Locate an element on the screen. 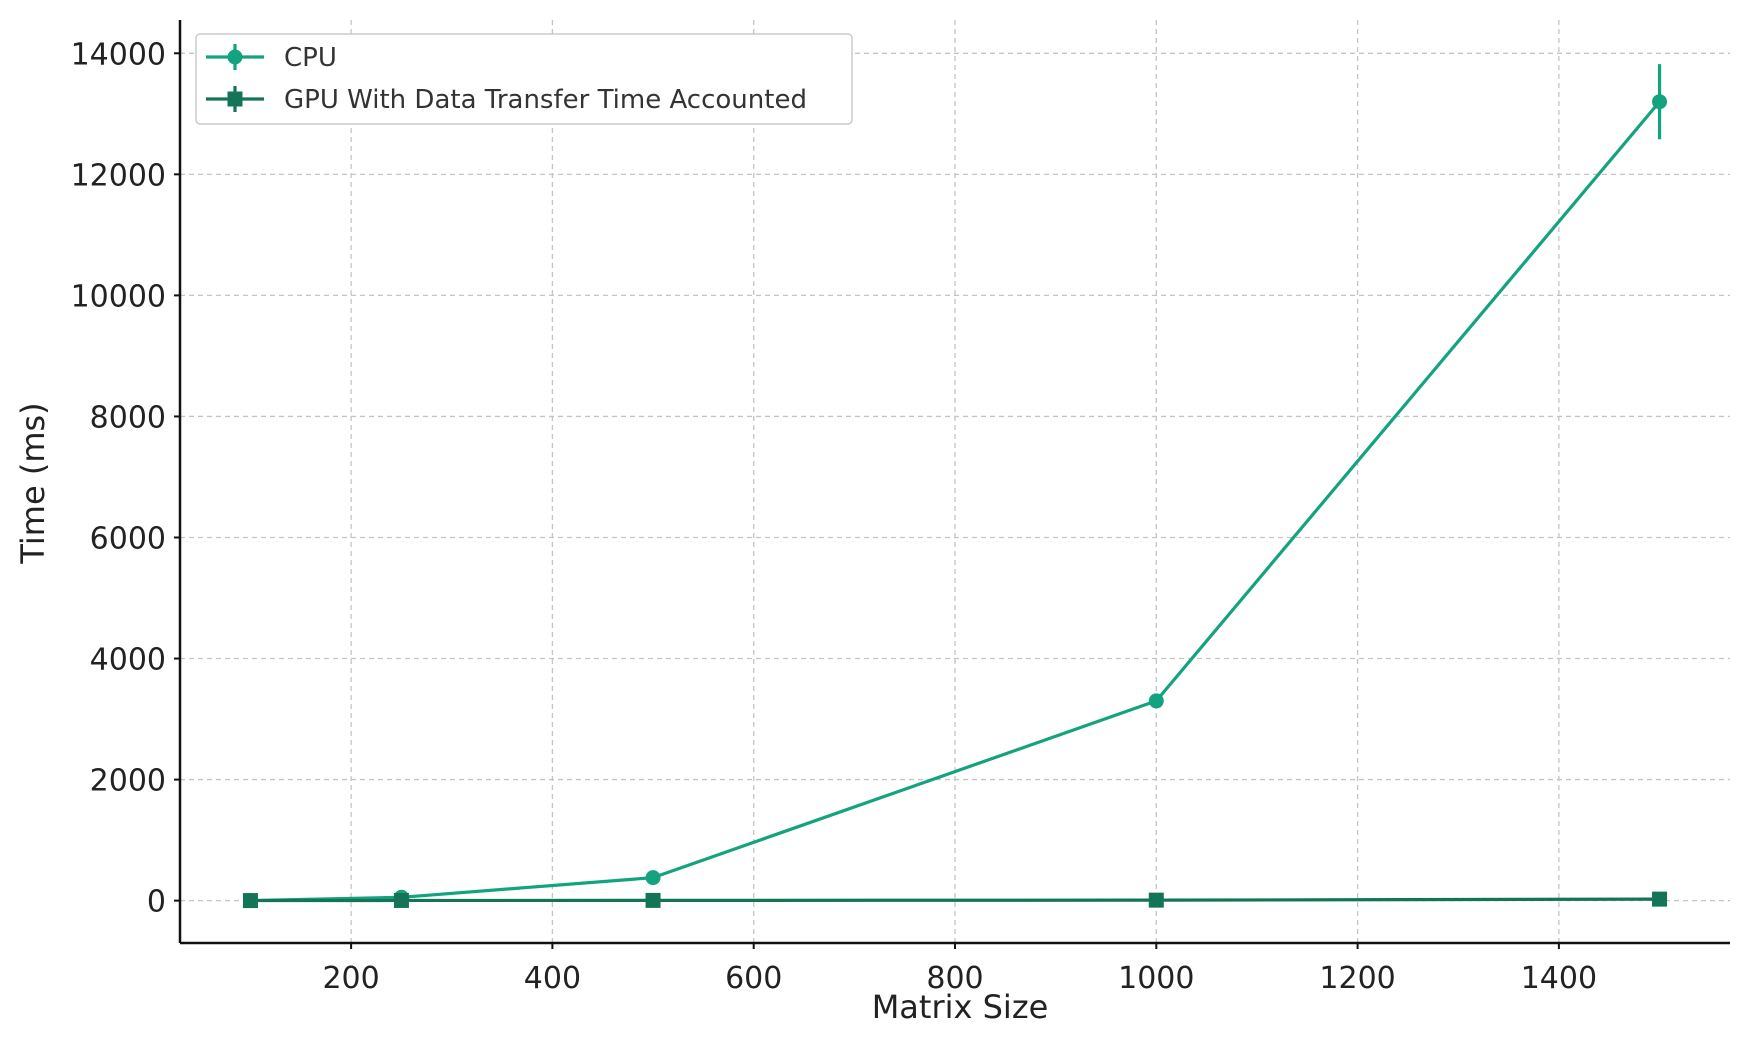 Image resolution: width=1750 pixels, height=1050 pixels. y-tick-label: 0 is located at coordinates (156, 902).